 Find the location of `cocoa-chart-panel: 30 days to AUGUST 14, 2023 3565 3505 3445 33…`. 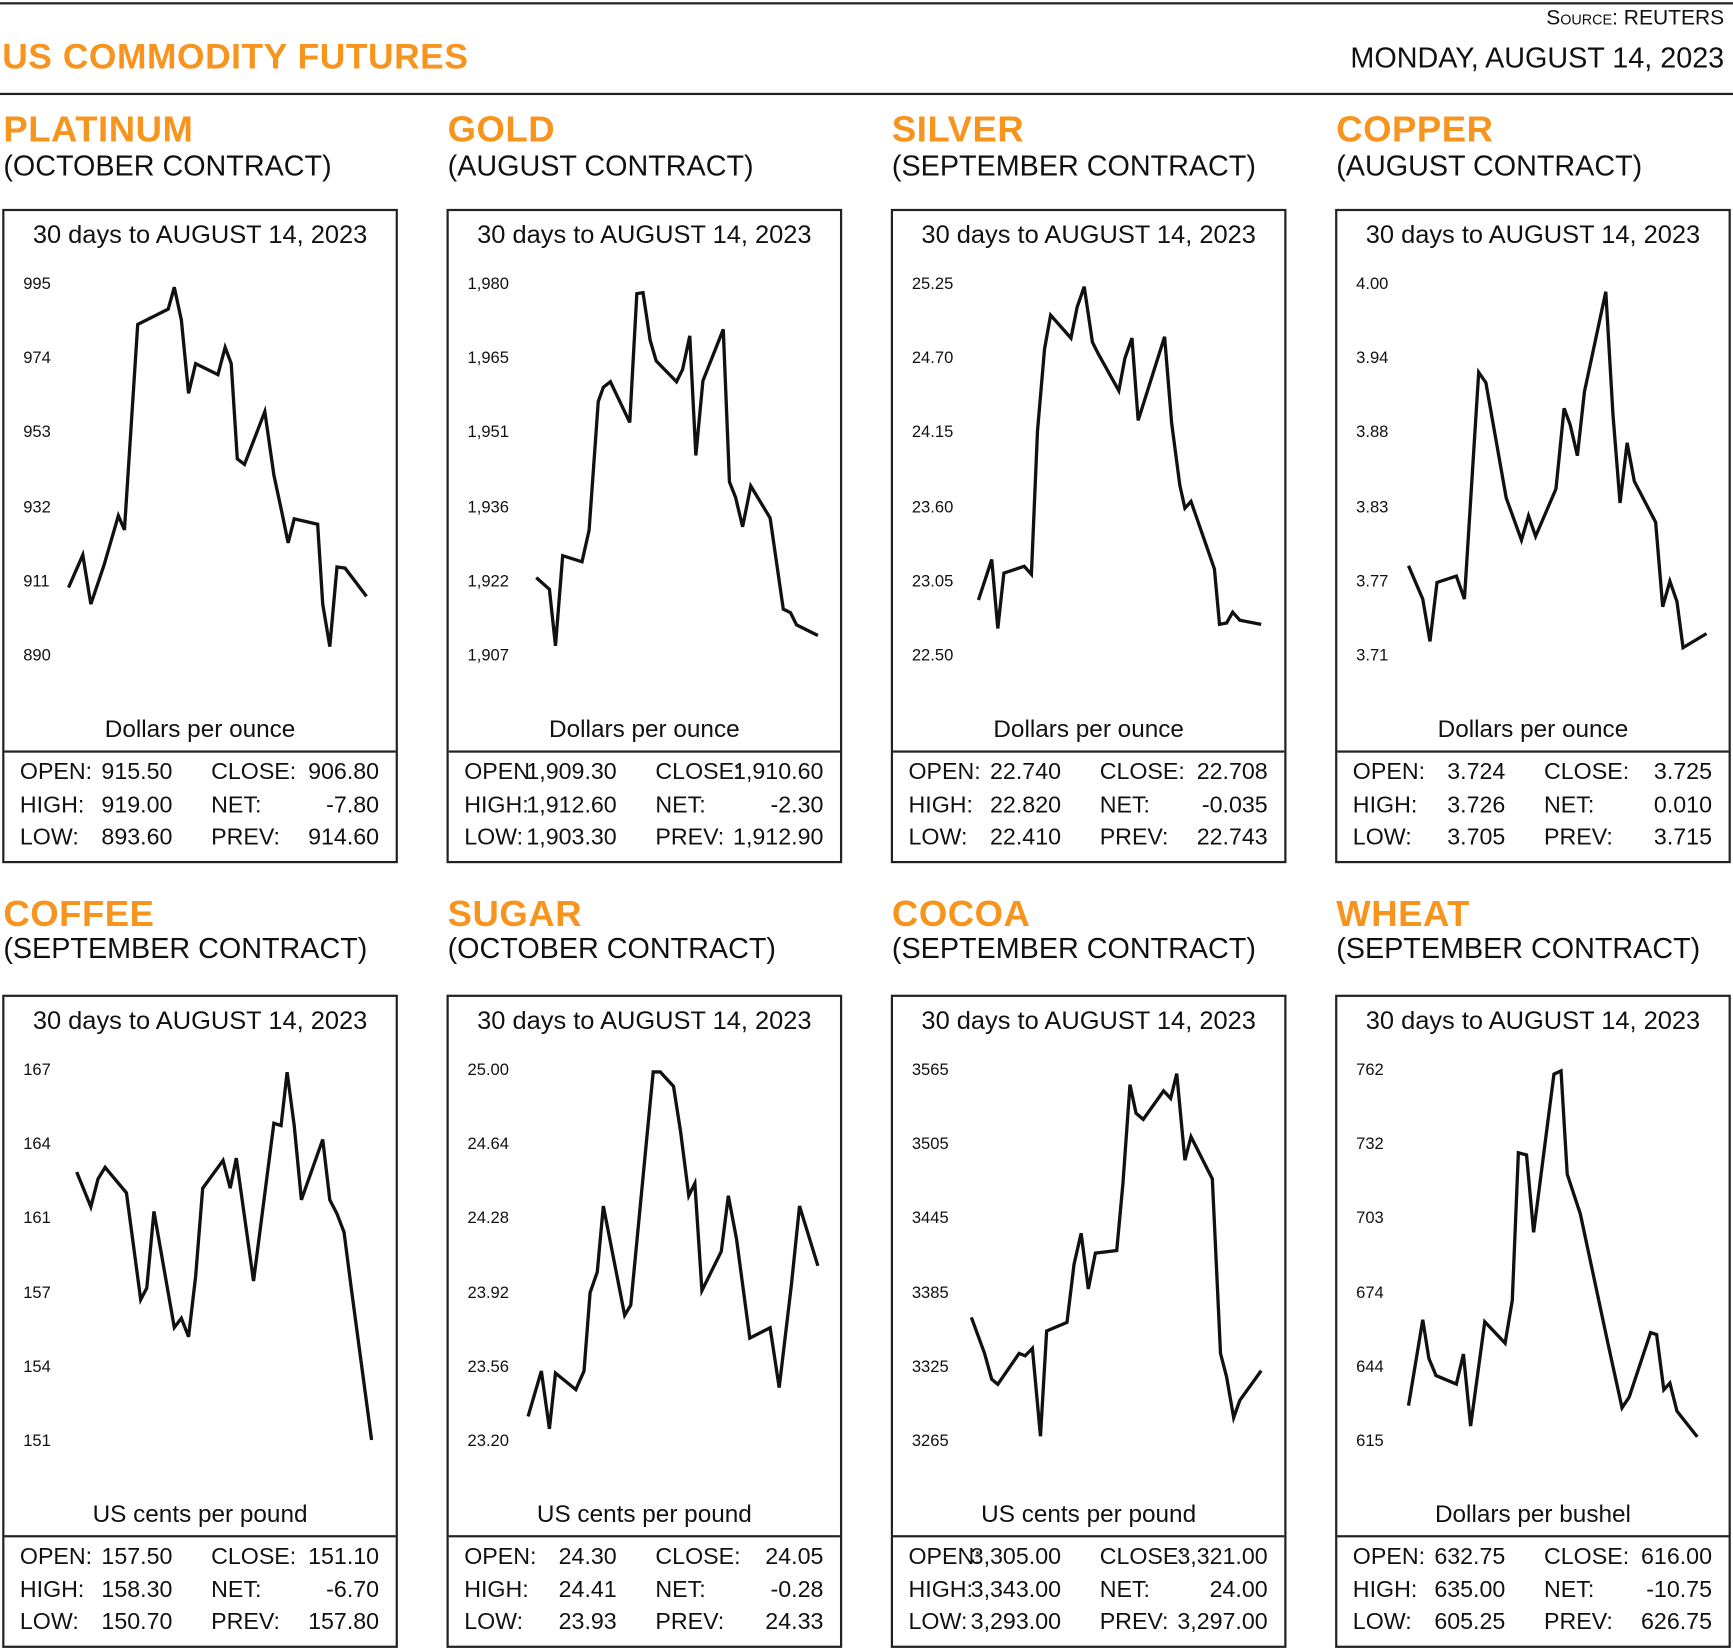

cocoa-chart-panel: 30 days to AUGUST 14, 2023 3565 3505 3445 33… is located at coordinates (1088, 1321).